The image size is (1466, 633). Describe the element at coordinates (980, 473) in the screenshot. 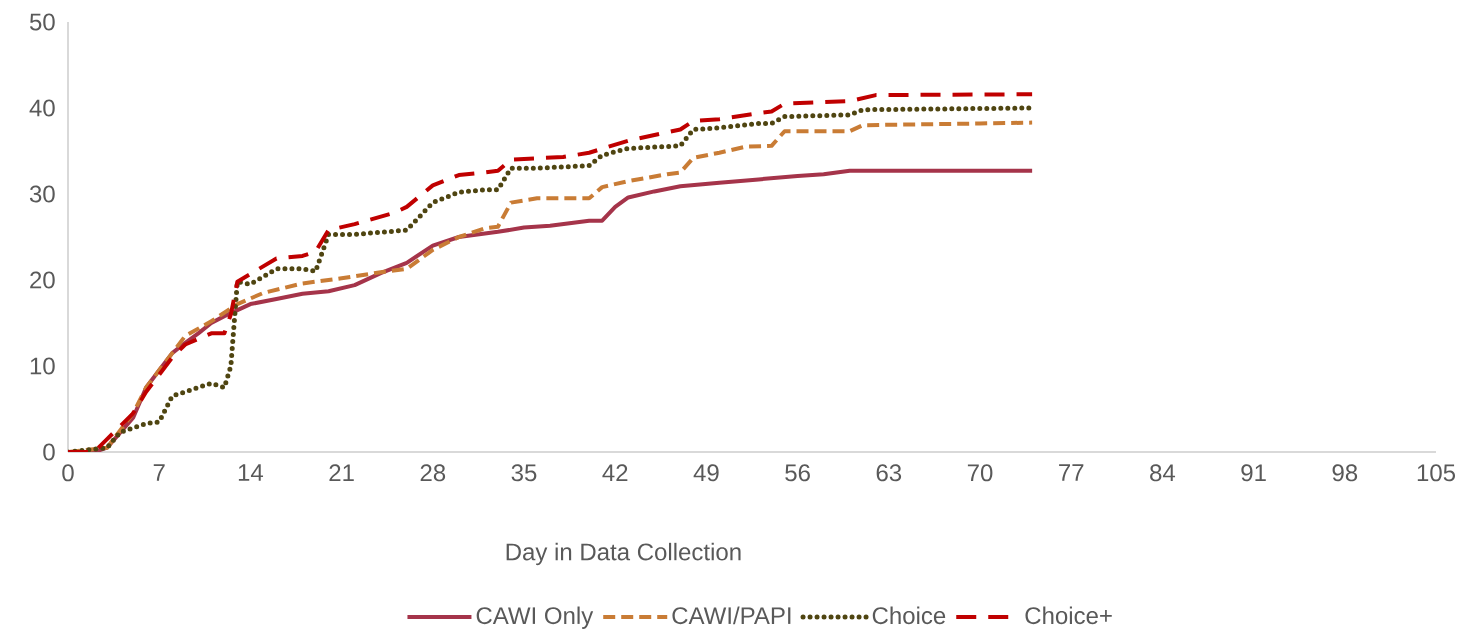

I see `x-tick-label: 70` at that location.